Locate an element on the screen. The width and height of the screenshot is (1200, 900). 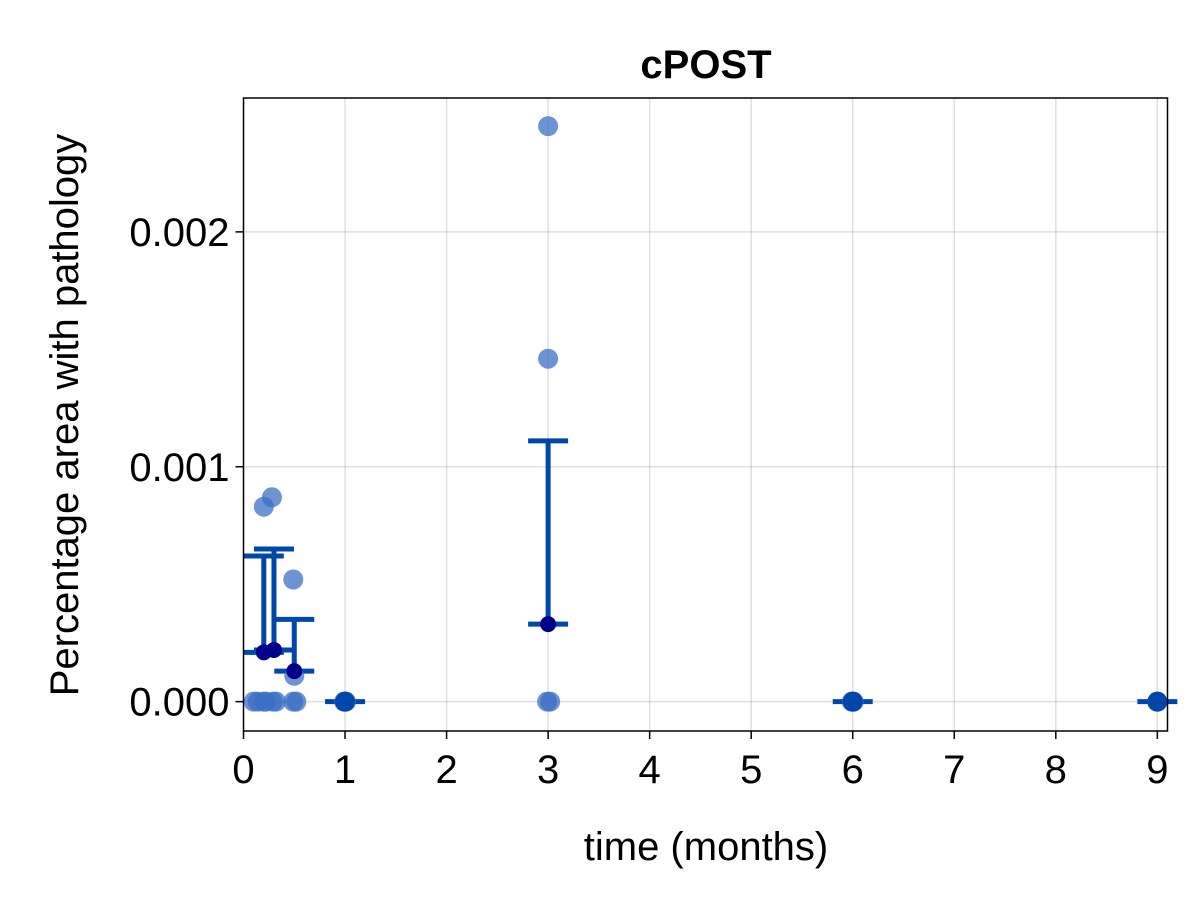
x-tick-label: 5 is located at coordinates (751, 770).